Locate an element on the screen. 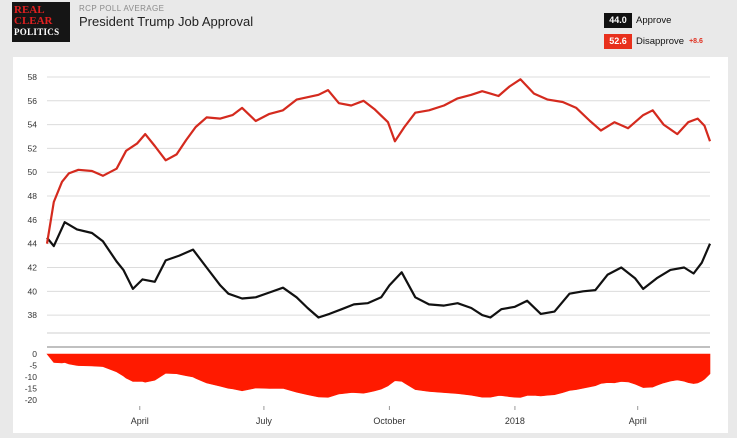  x-tick-label: July is located at coordinates (264, 421).